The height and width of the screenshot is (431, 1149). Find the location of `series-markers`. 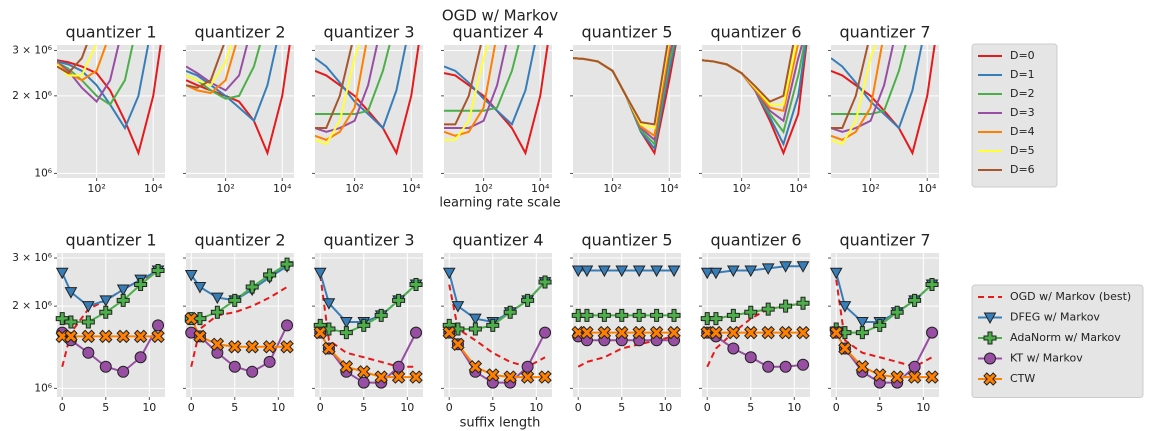

series-markers is located at coordinates (497, 328).